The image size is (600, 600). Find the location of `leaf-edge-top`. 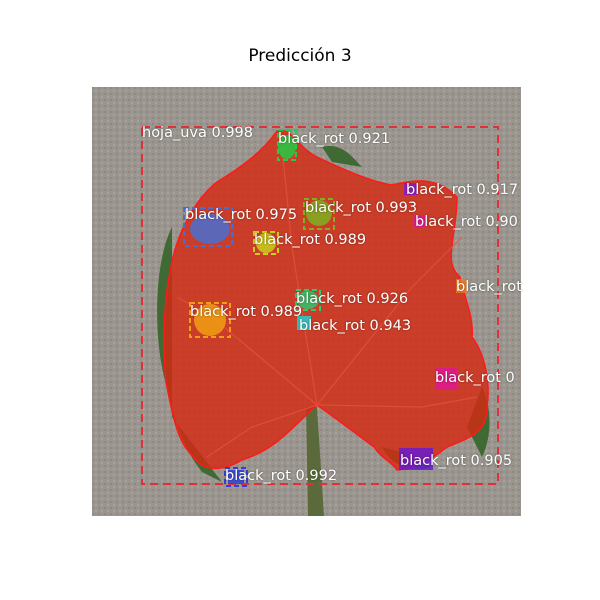

leaf-edge-top is located at coordinates (342, 156).